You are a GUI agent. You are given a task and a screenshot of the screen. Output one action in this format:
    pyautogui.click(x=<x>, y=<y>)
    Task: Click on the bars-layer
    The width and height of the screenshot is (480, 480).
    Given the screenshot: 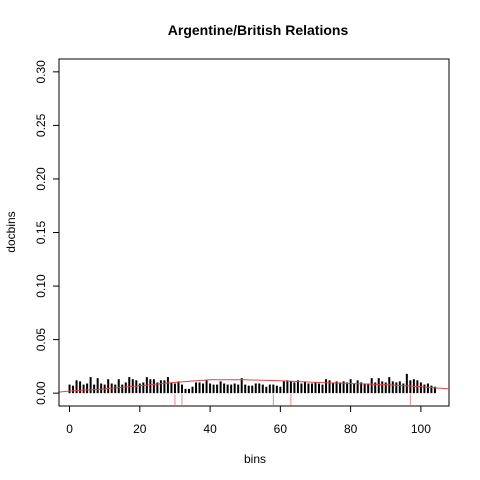 What is the action you would take?
    pyautogui.click(x=252, y=383)
    